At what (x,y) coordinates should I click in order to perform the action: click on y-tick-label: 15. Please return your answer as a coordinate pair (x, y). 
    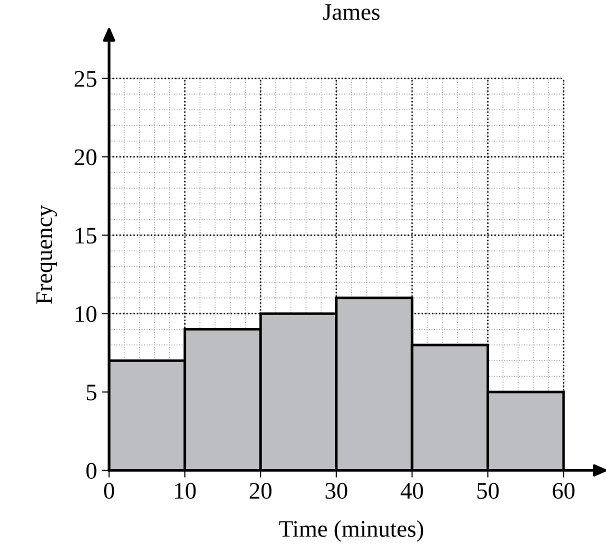
    Looking at the image, I should click on (86, 236).